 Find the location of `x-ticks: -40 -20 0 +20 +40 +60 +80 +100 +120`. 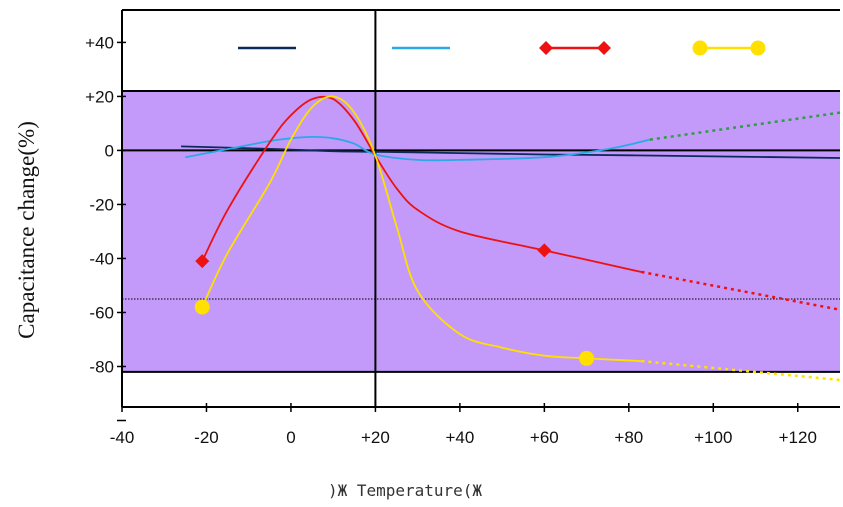

x-ticks: -40 -20 0 +20 +40 +60 +80 +100 +120 is located at coordinates (463, 425).